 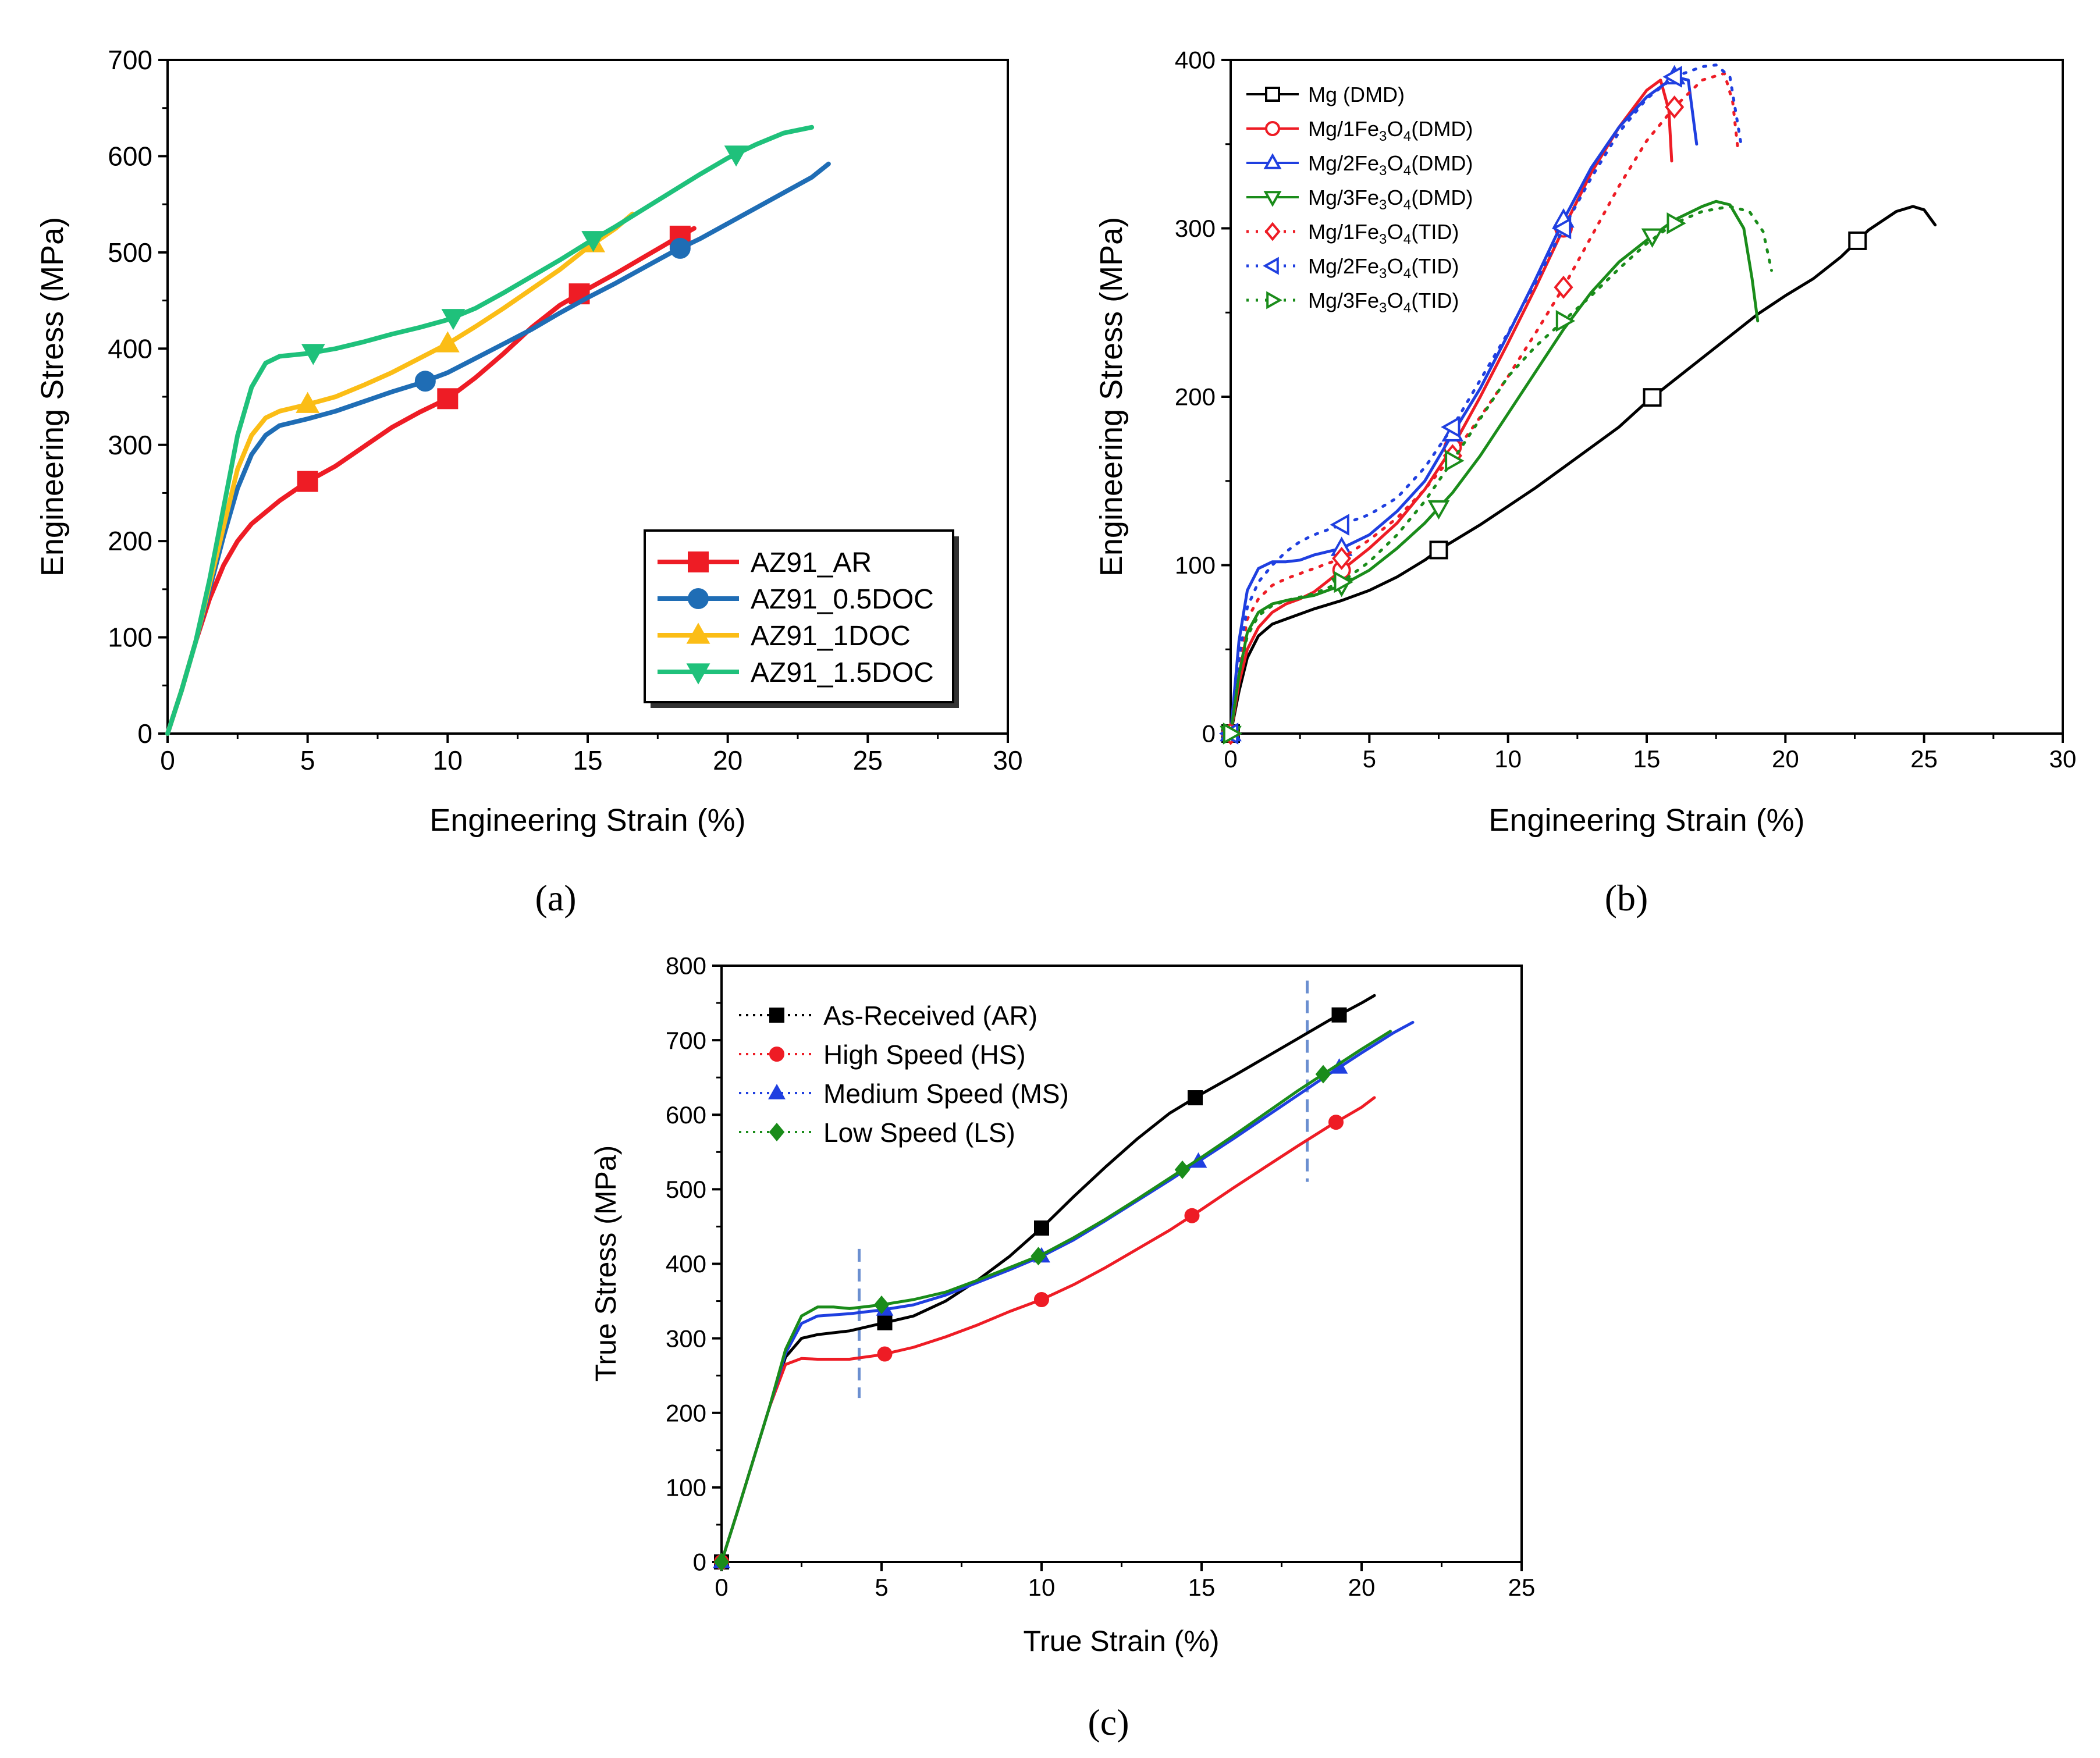 I want to click on data-point-az91-ar, so click(x=448, y=399).